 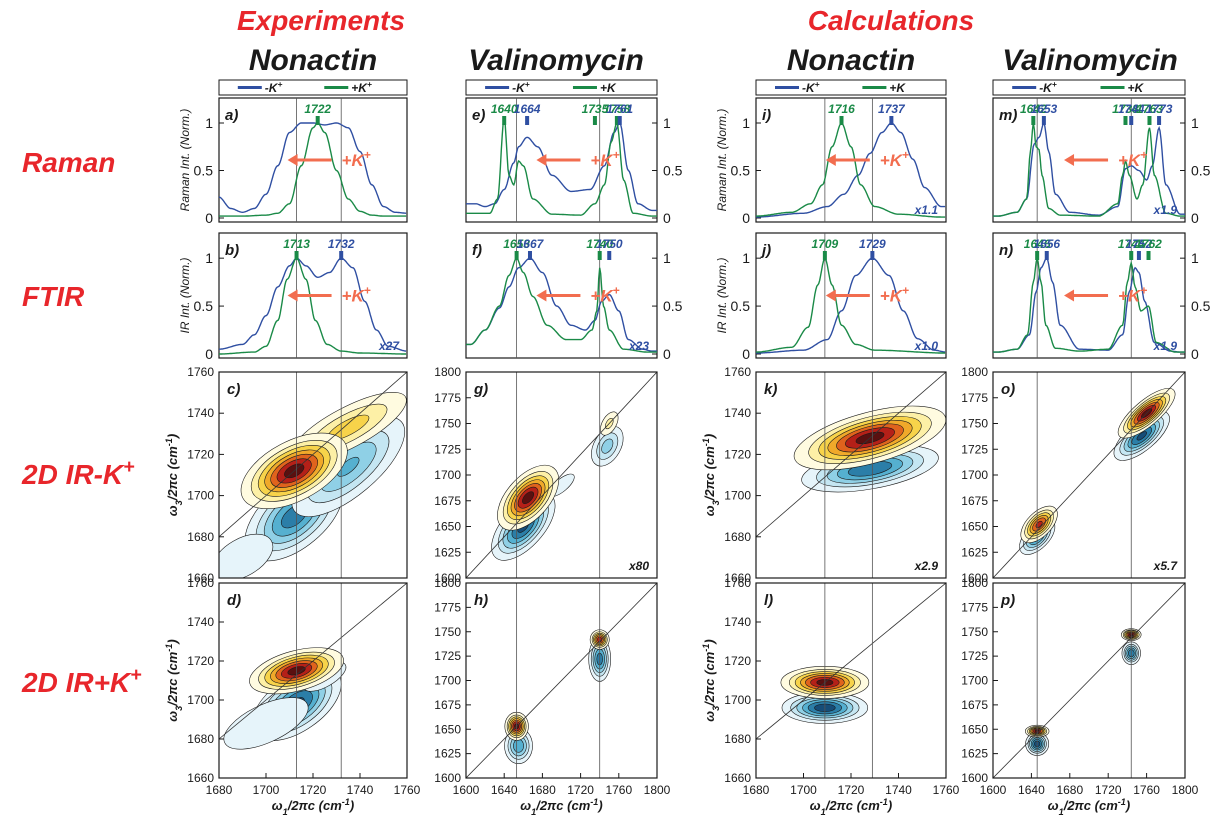 I want to click on x-tick-label: 1760, so click(x=407, y=790).